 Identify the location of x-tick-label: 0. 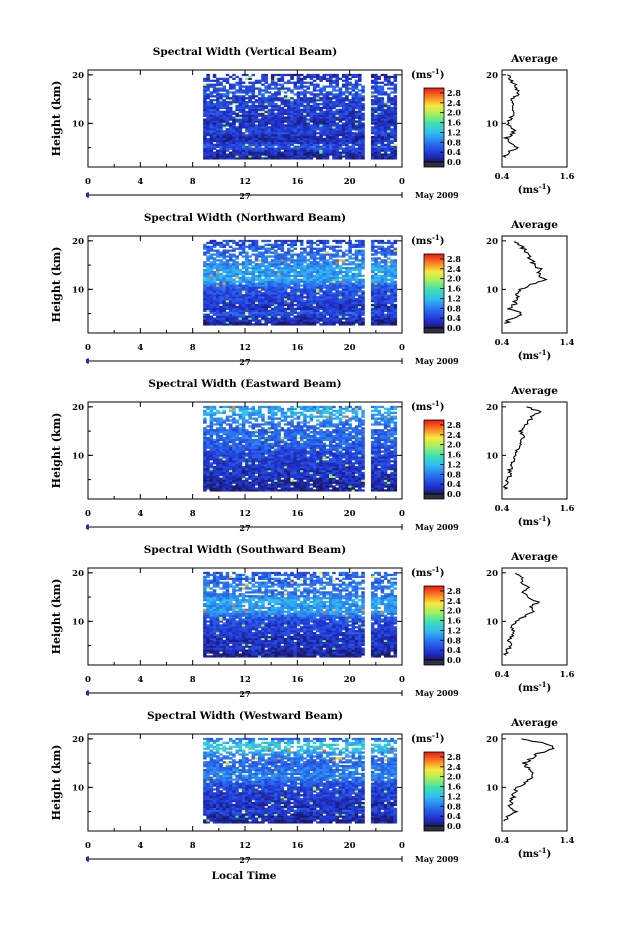
(402, 182).